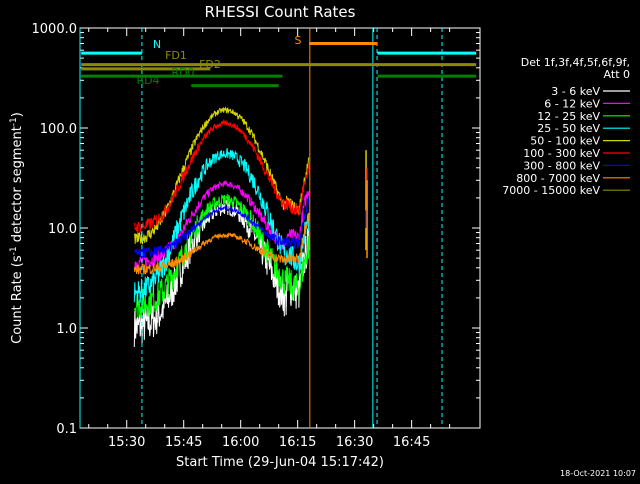  I want to click on y-tick-label-3: 100.0, so click(58, 129).